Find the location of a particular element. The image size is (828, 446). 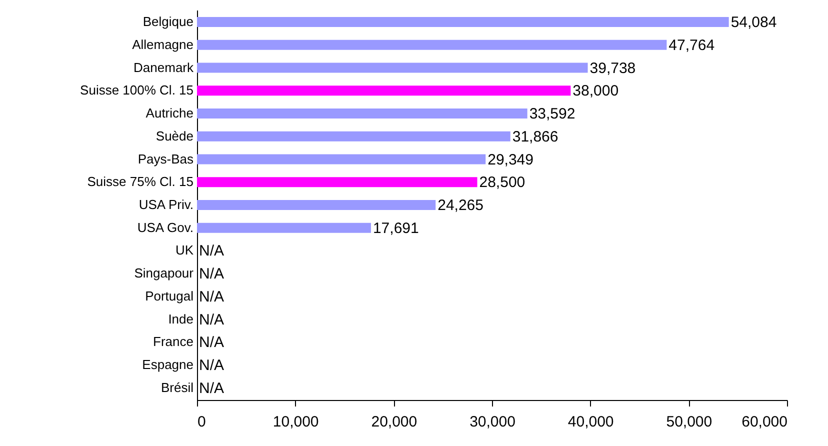

x-tick-label: 20,000 is located at coordinates (394, 422).